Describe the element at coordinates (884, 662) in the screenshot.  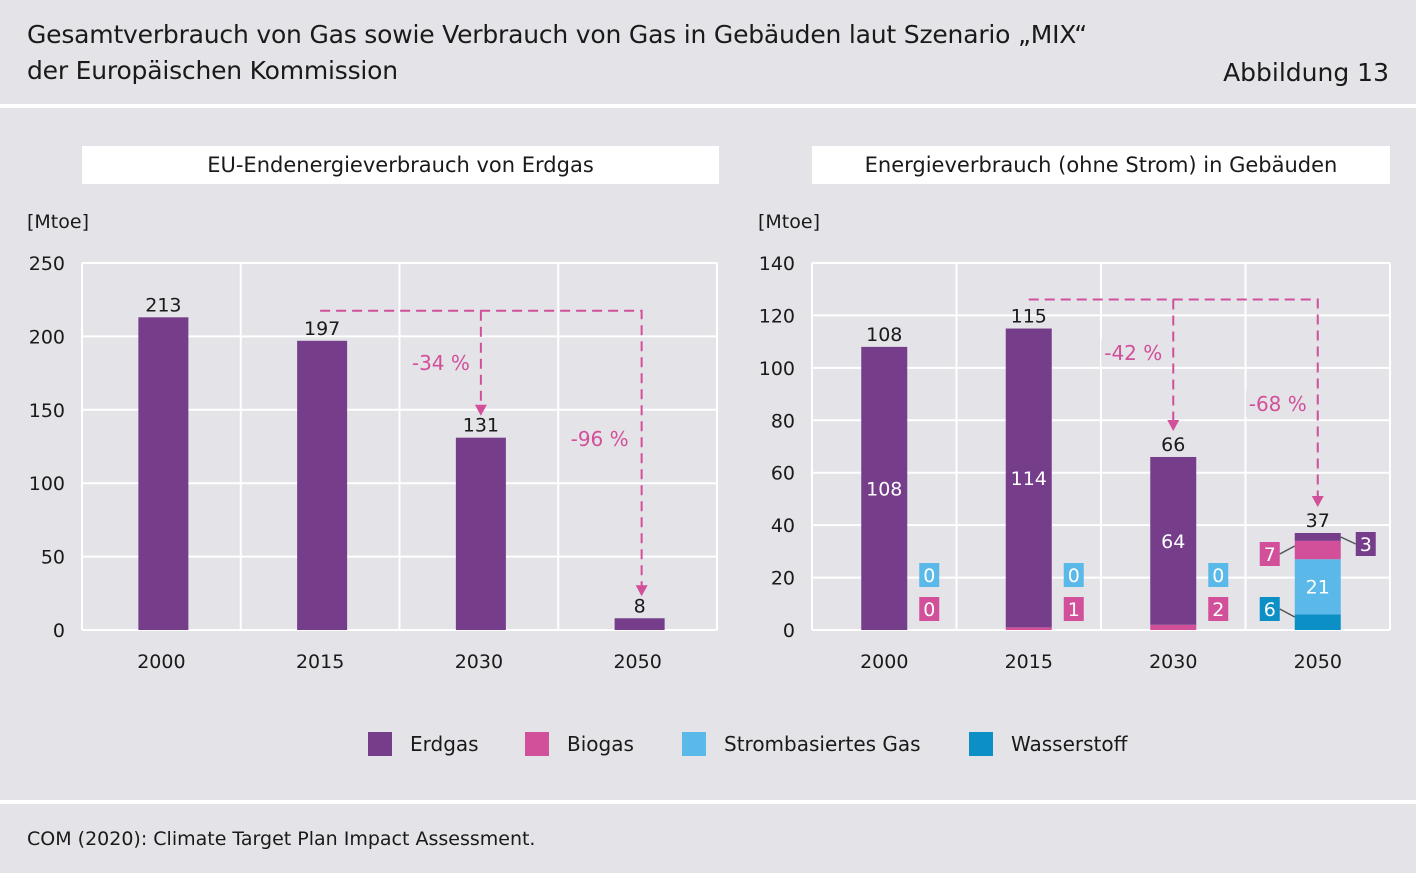
I see `right-chart-x-tick-label: 2000` at that location.